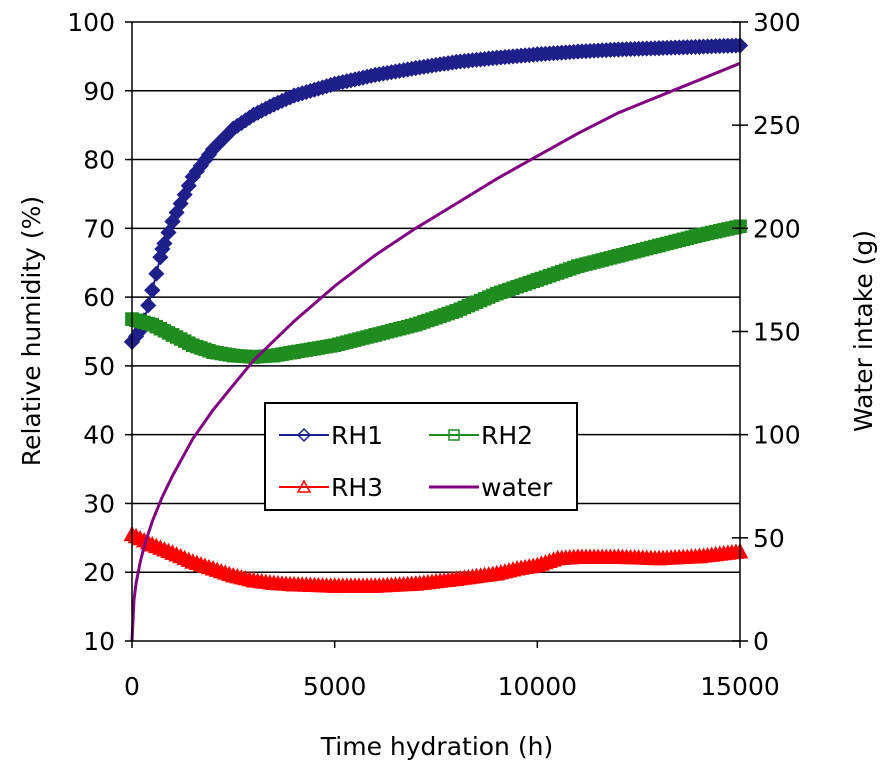  Describe the element at coordinates (99, 641) in the screenshot. I see `y-tick-label: 10` at that location.